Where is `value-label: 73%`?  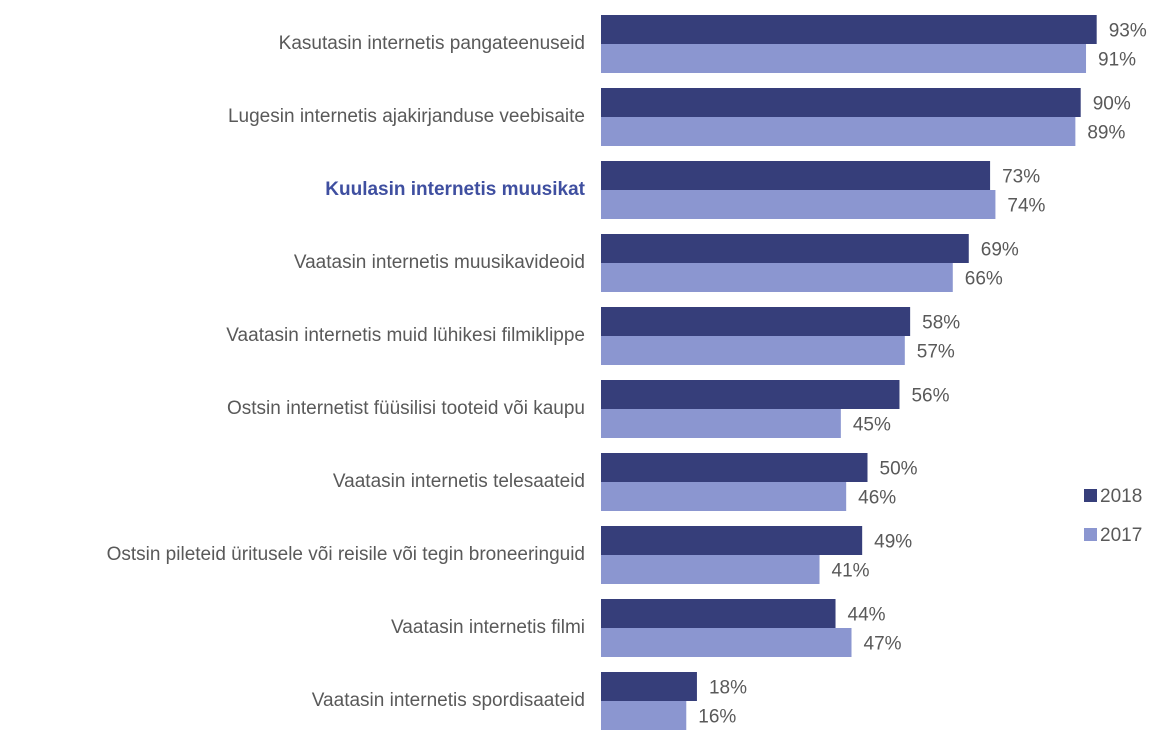
value-label: 73% is located at coordinates (1021, 177).